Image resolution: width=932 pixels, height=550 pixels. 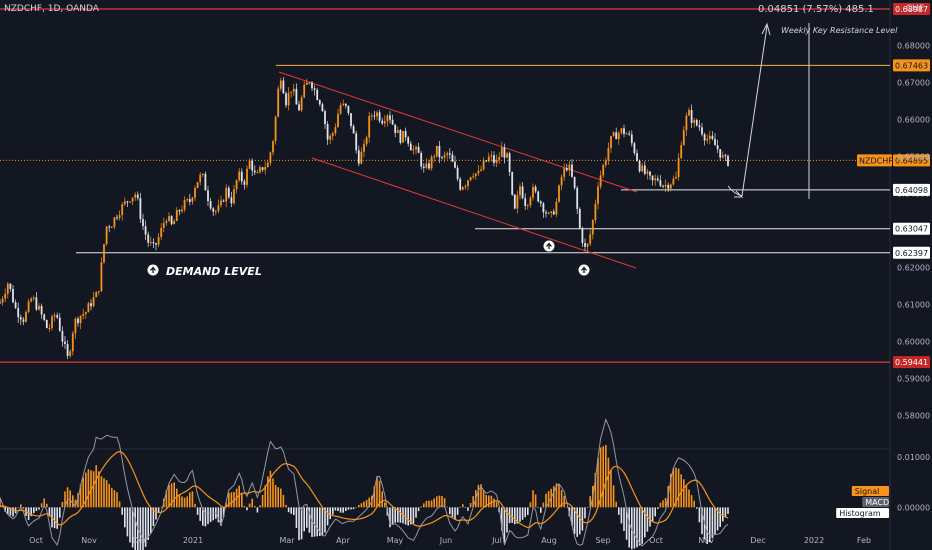 I want to click on level-label-box, so click(x=911, y=65).